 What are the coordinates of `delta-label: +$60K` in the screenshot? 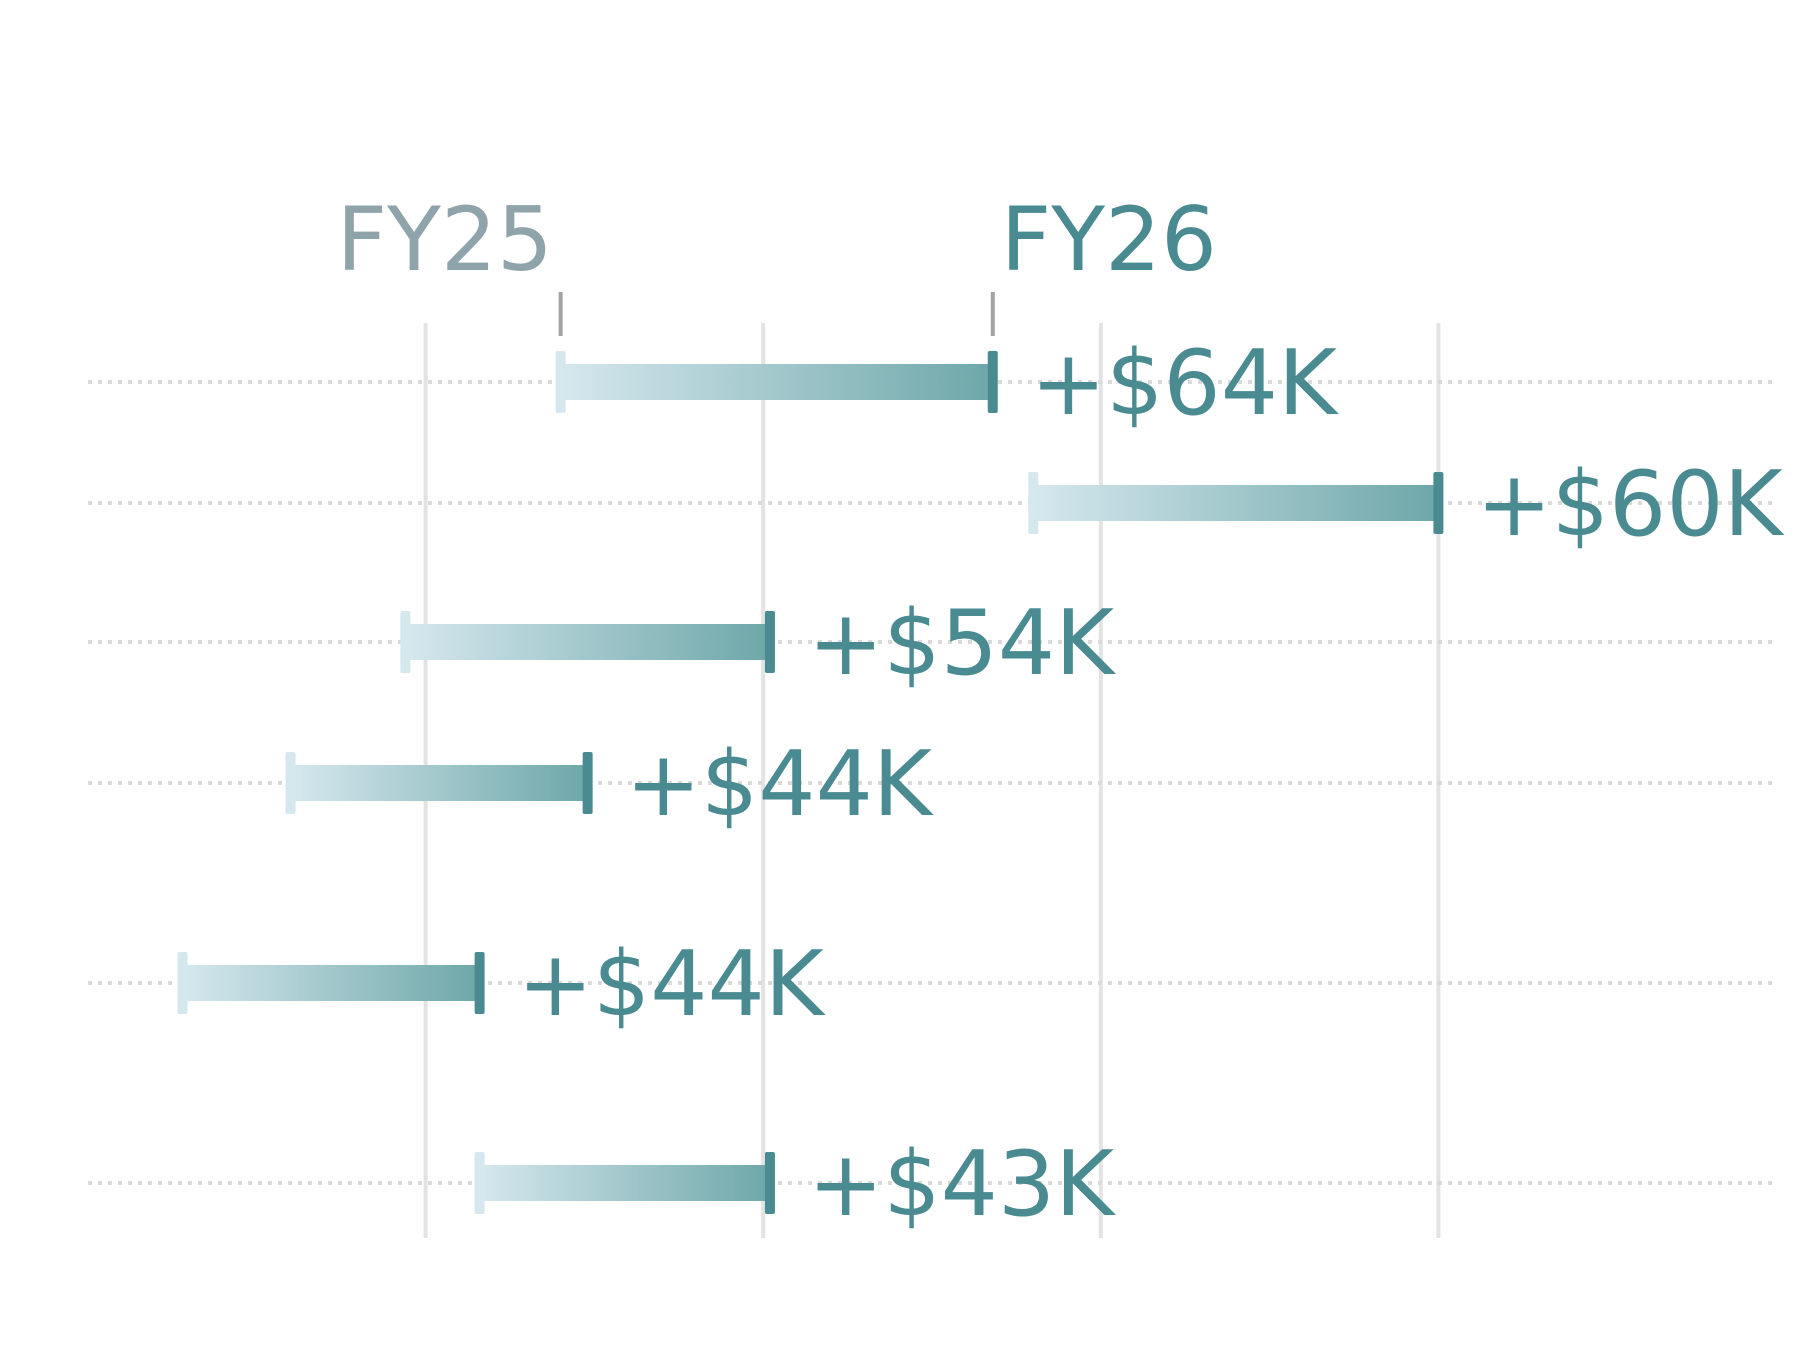 It's located at (1630, 504).